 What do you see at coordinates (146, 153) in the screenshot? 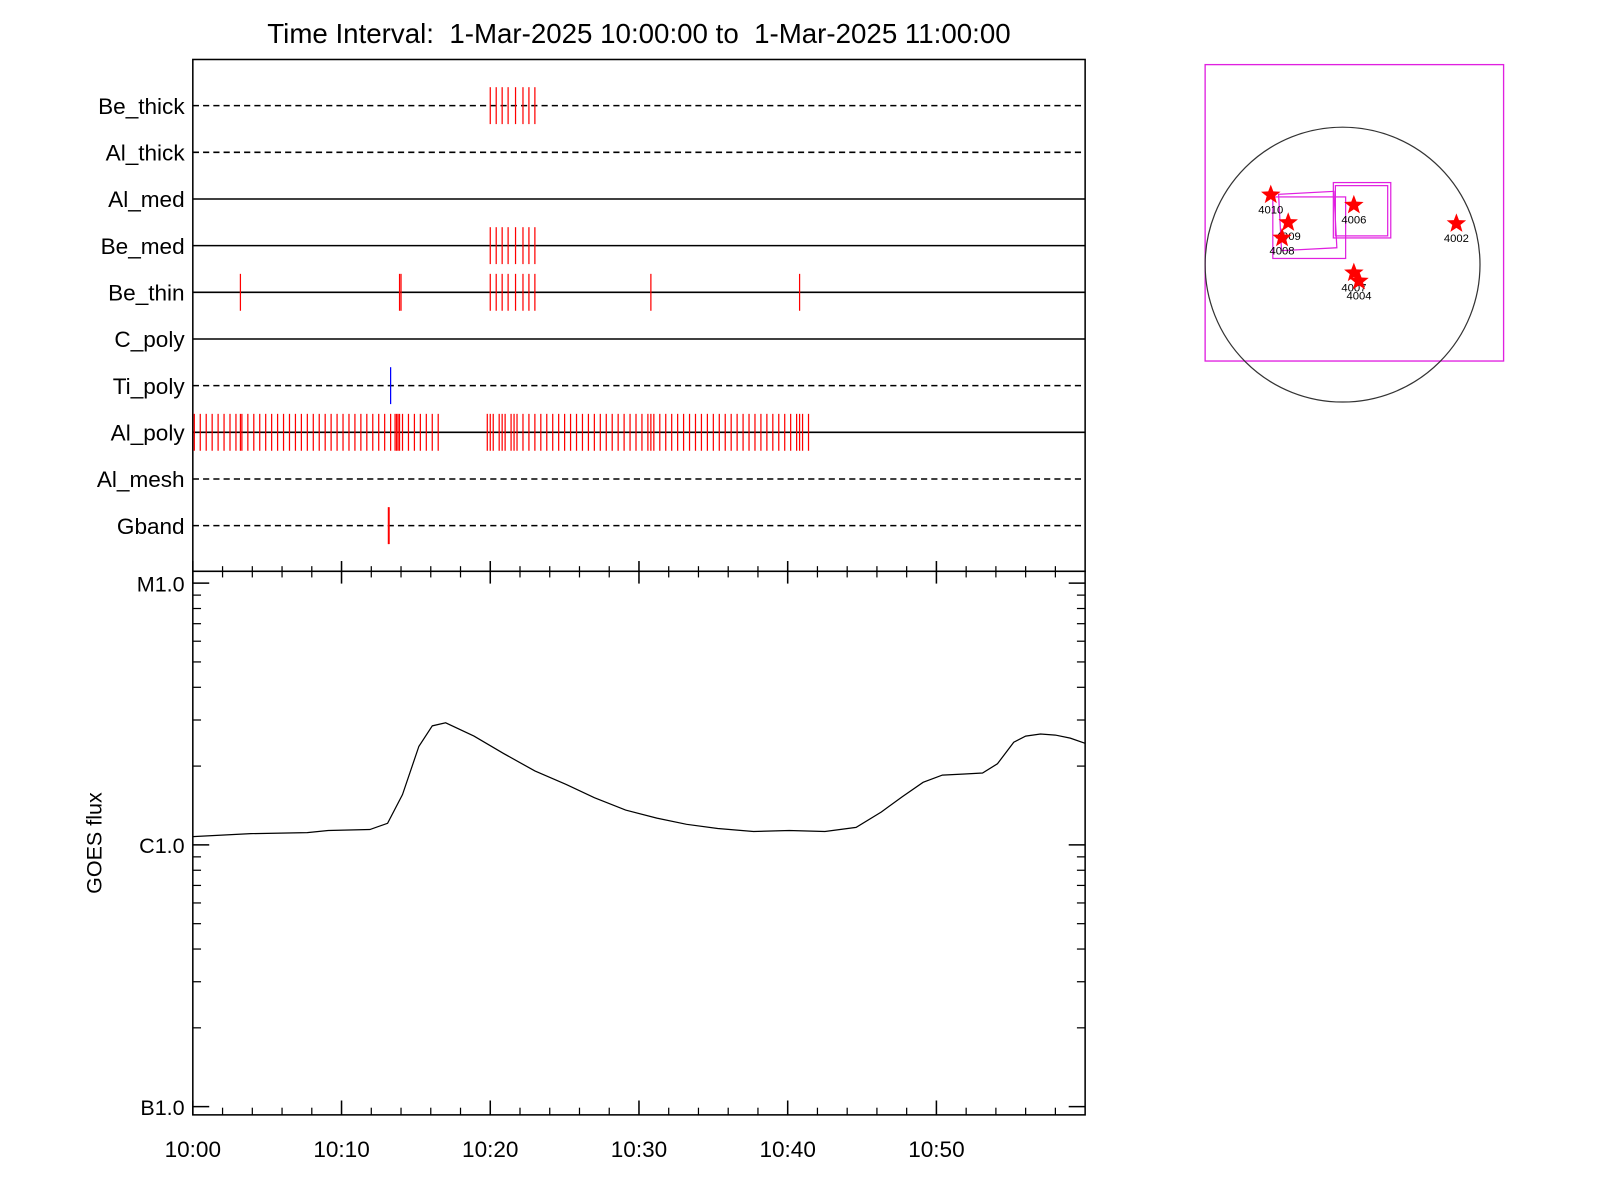
I see `row-label: Al_thick` at bounding box center [146, 153].